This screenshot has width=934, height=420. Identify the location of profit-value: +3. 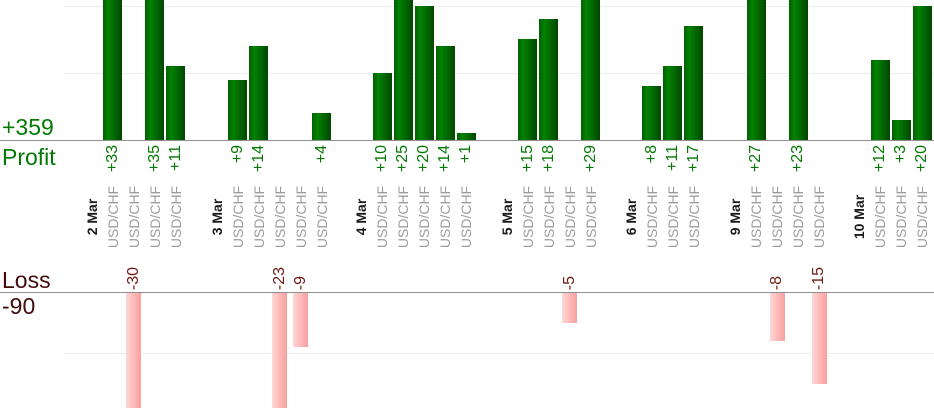
(900, 154).